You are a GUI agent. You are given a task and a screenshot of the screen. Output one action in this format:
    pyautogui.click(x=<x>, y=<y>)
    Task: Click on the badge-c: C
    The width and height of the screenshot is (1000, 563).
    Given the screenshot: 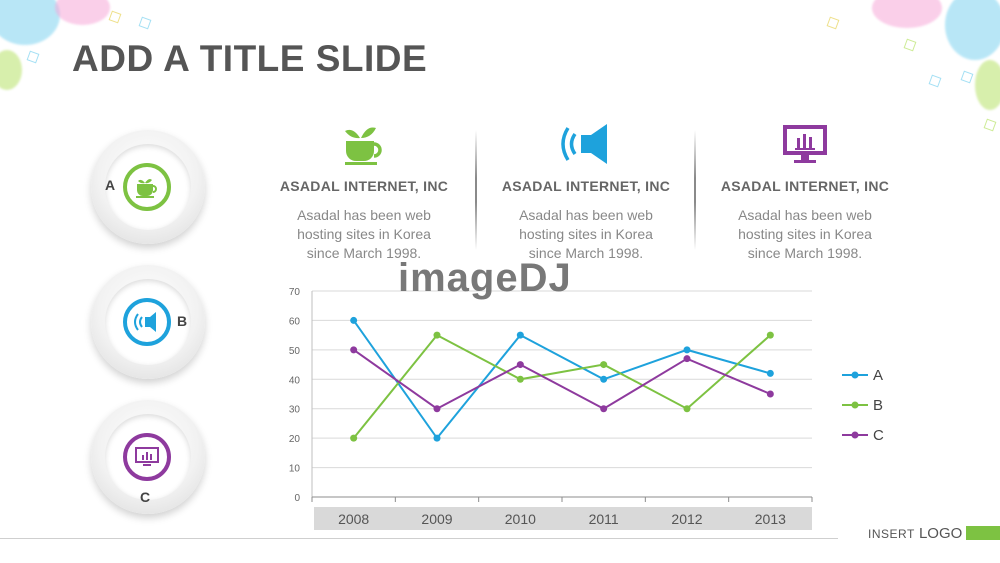 What is the action you would take?
    pyautogui.click(x=148, y=457)
    